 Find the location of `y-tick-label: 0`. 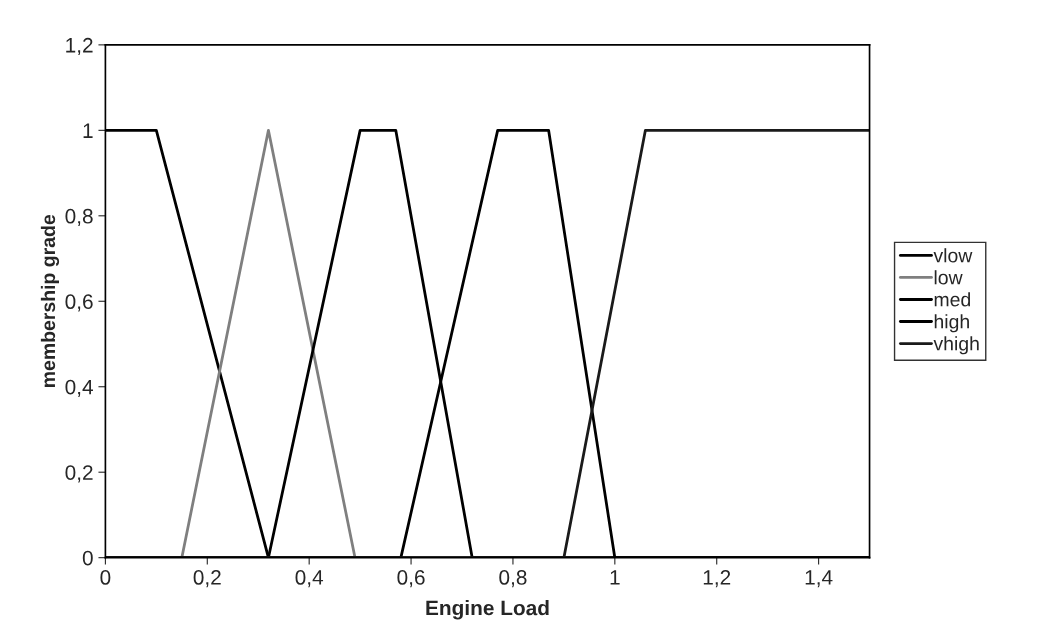

y-tick-label: 0 is located at coordinates (87, 558).